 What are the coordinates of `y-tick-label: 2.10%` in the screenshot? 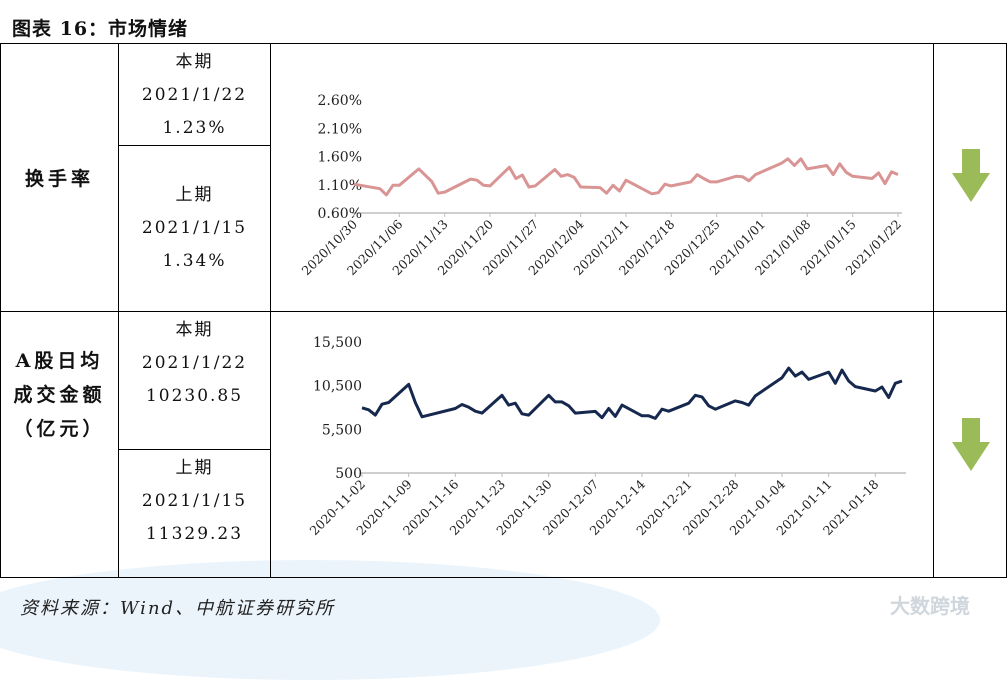 It's located at (340, 129).